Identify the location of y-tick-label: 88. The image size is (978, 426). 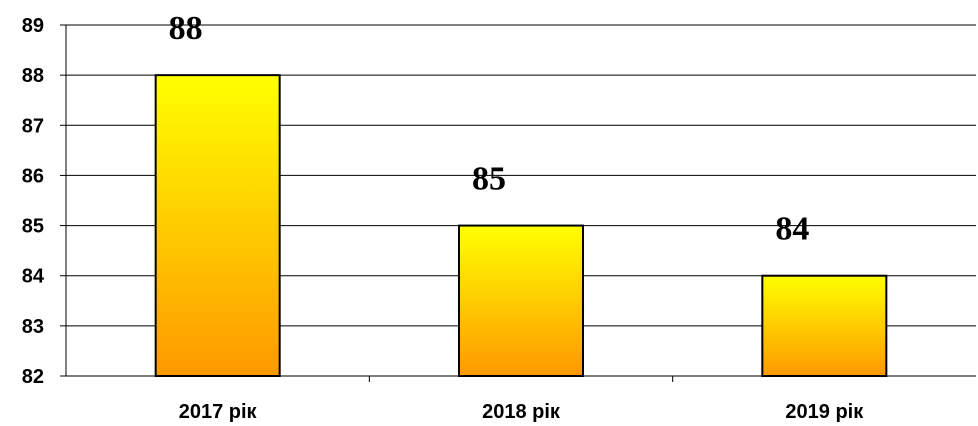
(33, 76).